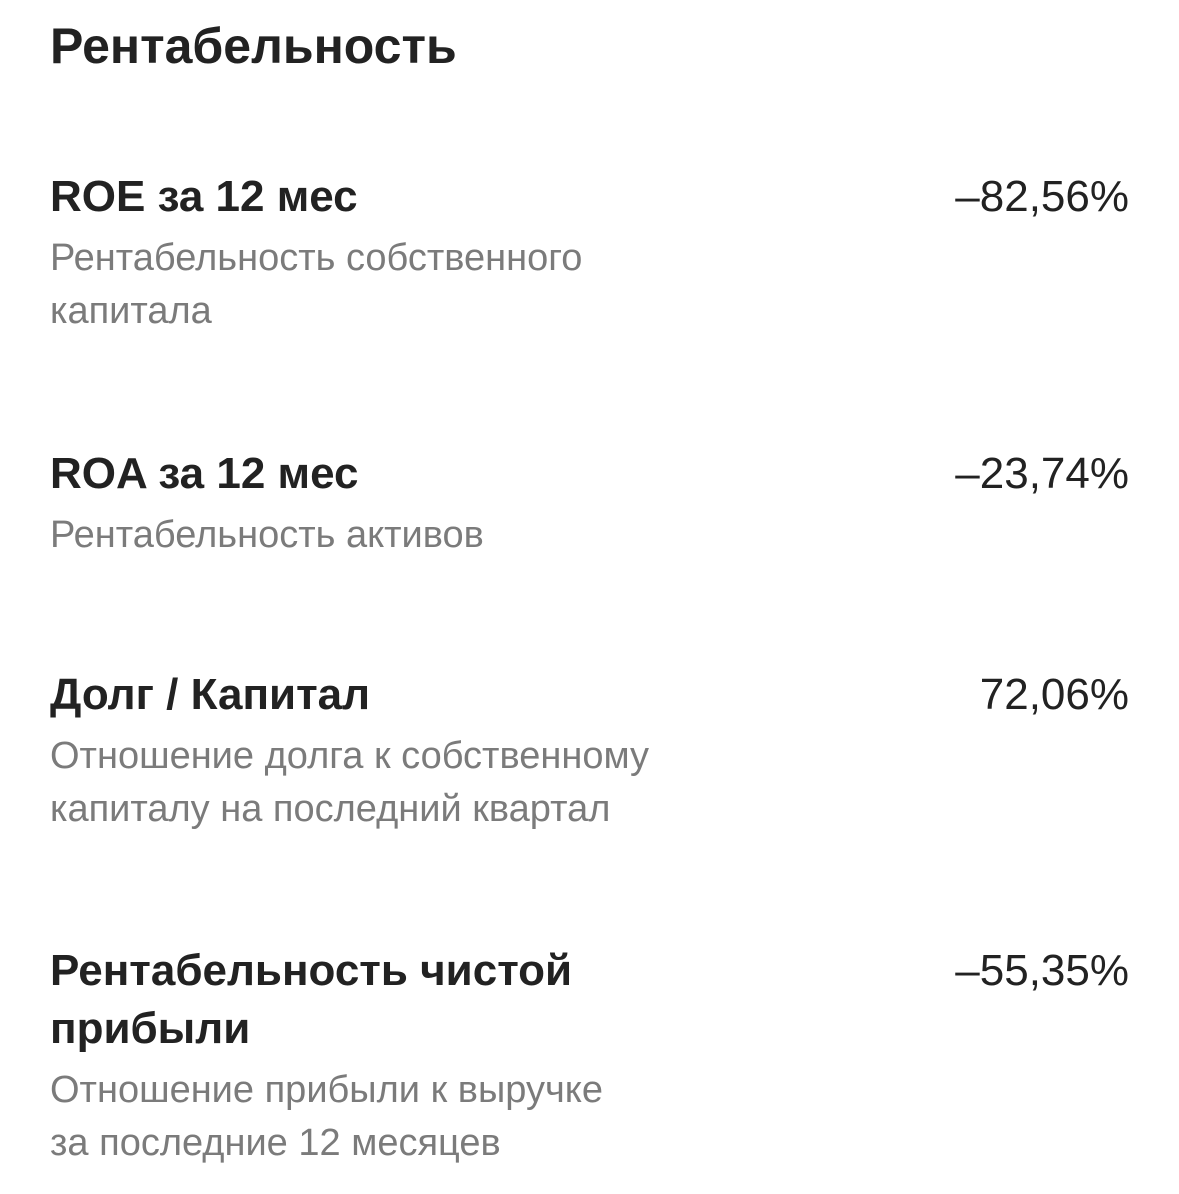  Describe the element at coordinates (589, 695) in the screenshot. I see `metric-label: Долг / Капитал` at that location.